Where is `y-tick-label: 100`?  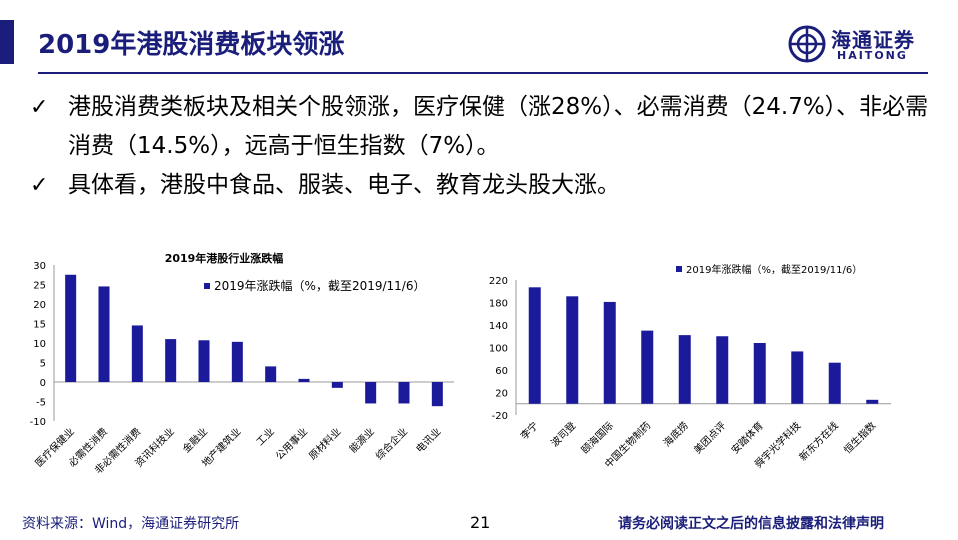
y-tick-label: 100 is located at coordinates (498, 349).